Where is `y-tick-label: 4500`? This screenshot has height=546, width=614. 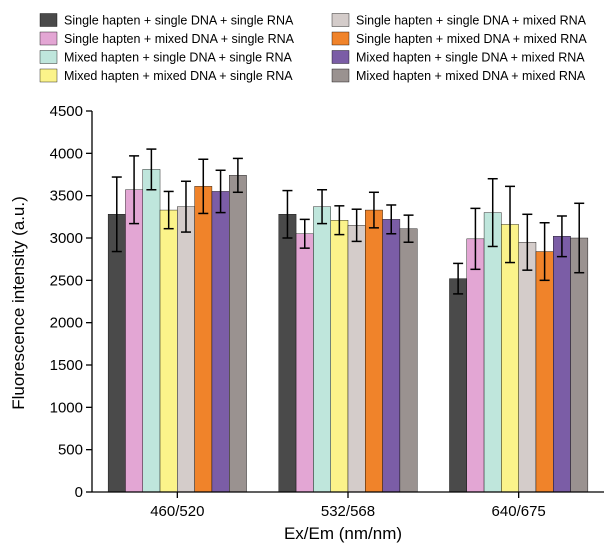
y-tick-label: 4500 is located at coordinates (66, 111).